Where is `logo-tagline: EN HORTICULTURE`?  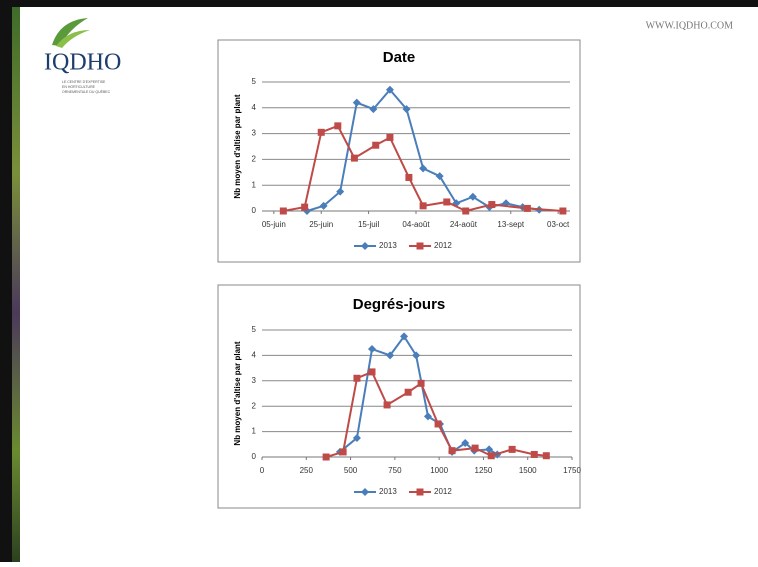
logo-tagline: EN HORTICULTURE is located at coordinates (79, 87).